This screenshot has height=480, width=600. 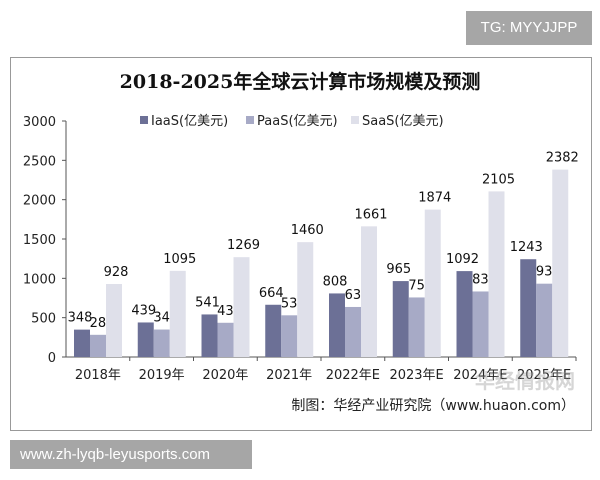 What do you see at coordinates (335, 281) in the screenshot?
I see `data-label: 808` at bounding box center [335, 281].